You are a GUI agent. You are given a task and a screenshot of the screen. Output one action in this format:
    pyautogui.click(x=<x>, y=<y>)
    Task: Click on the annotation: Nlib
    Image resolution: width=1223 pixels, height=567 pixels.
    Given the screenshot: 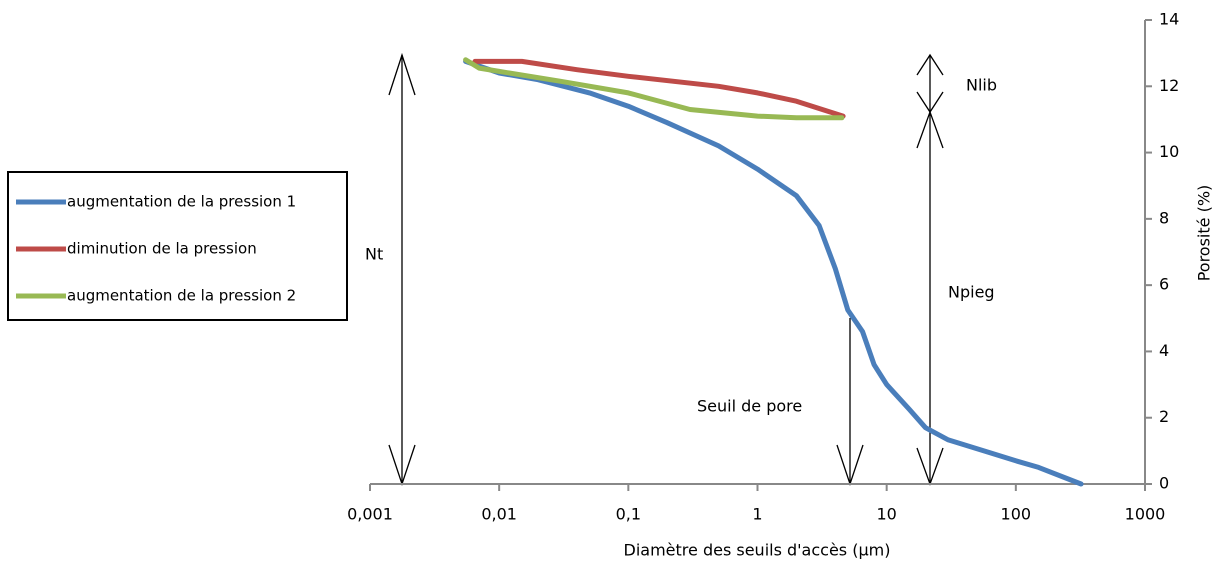 What is the action you would take?
    pyautogui.click(x=981, y=85)
    